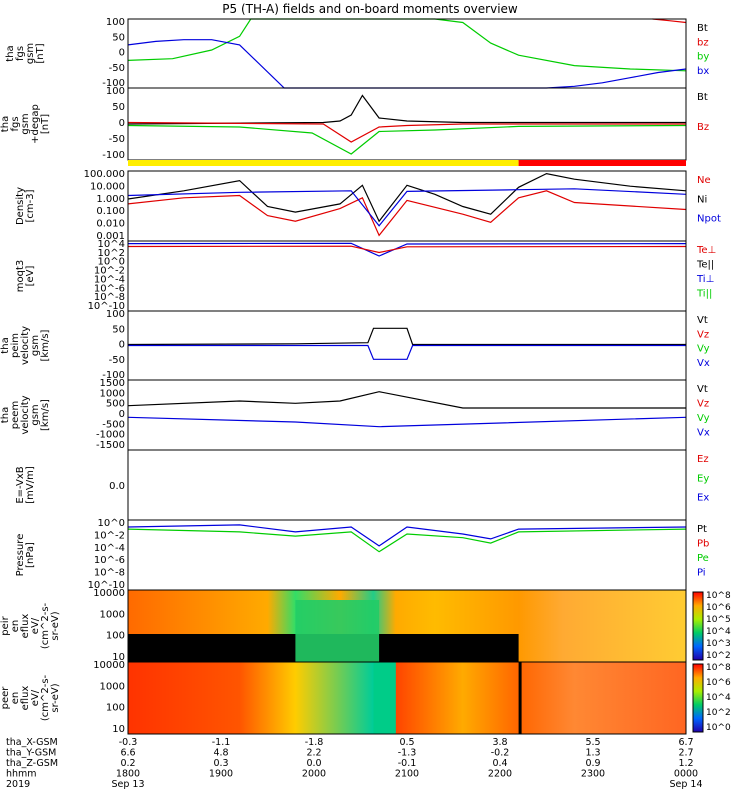 The image size is (750, 800). I want to click on y-tick-label: 1000, so click(112, 393).